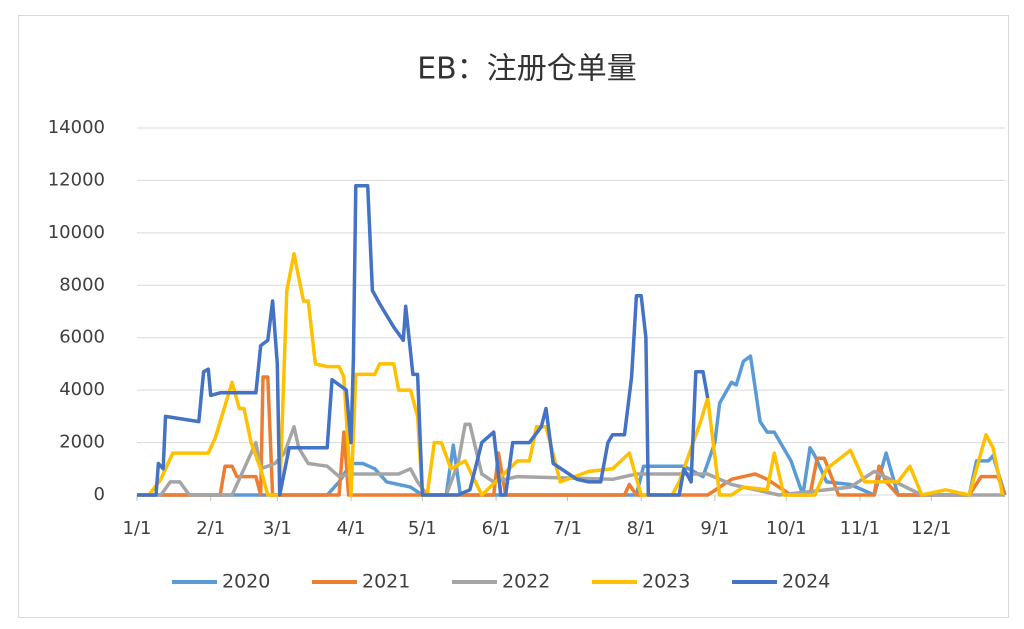 The height and width of the screenshot is (629, 1024). I want to click on series-line, so click(571, 459).